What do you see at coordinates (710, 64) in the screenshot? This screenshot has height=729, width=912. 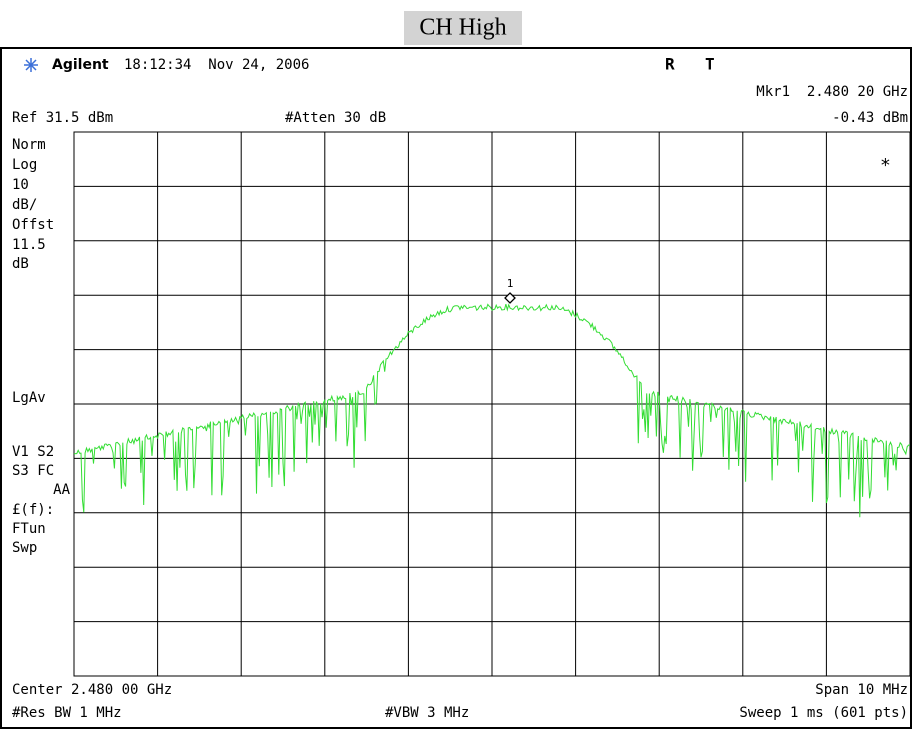 I see `status-t: T` at bounding box center [710, 64].